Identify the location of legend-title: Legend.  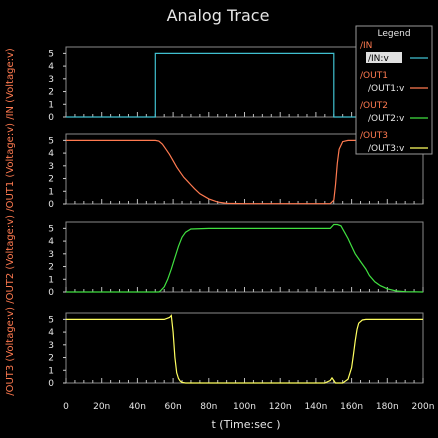
(393, 34).